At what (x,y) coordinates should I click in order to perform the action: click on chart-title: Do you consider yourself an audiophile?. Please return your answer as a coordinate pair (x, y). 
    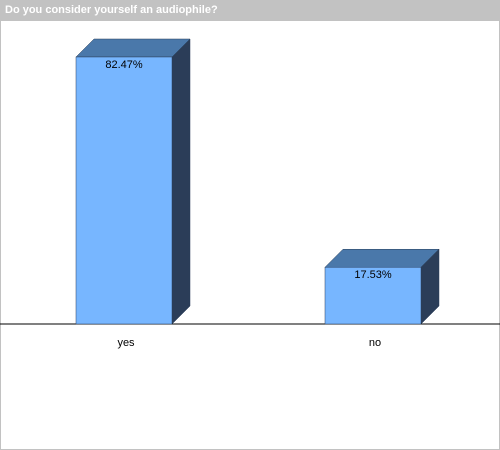
    Looking at the image, I should click on (111, 10).